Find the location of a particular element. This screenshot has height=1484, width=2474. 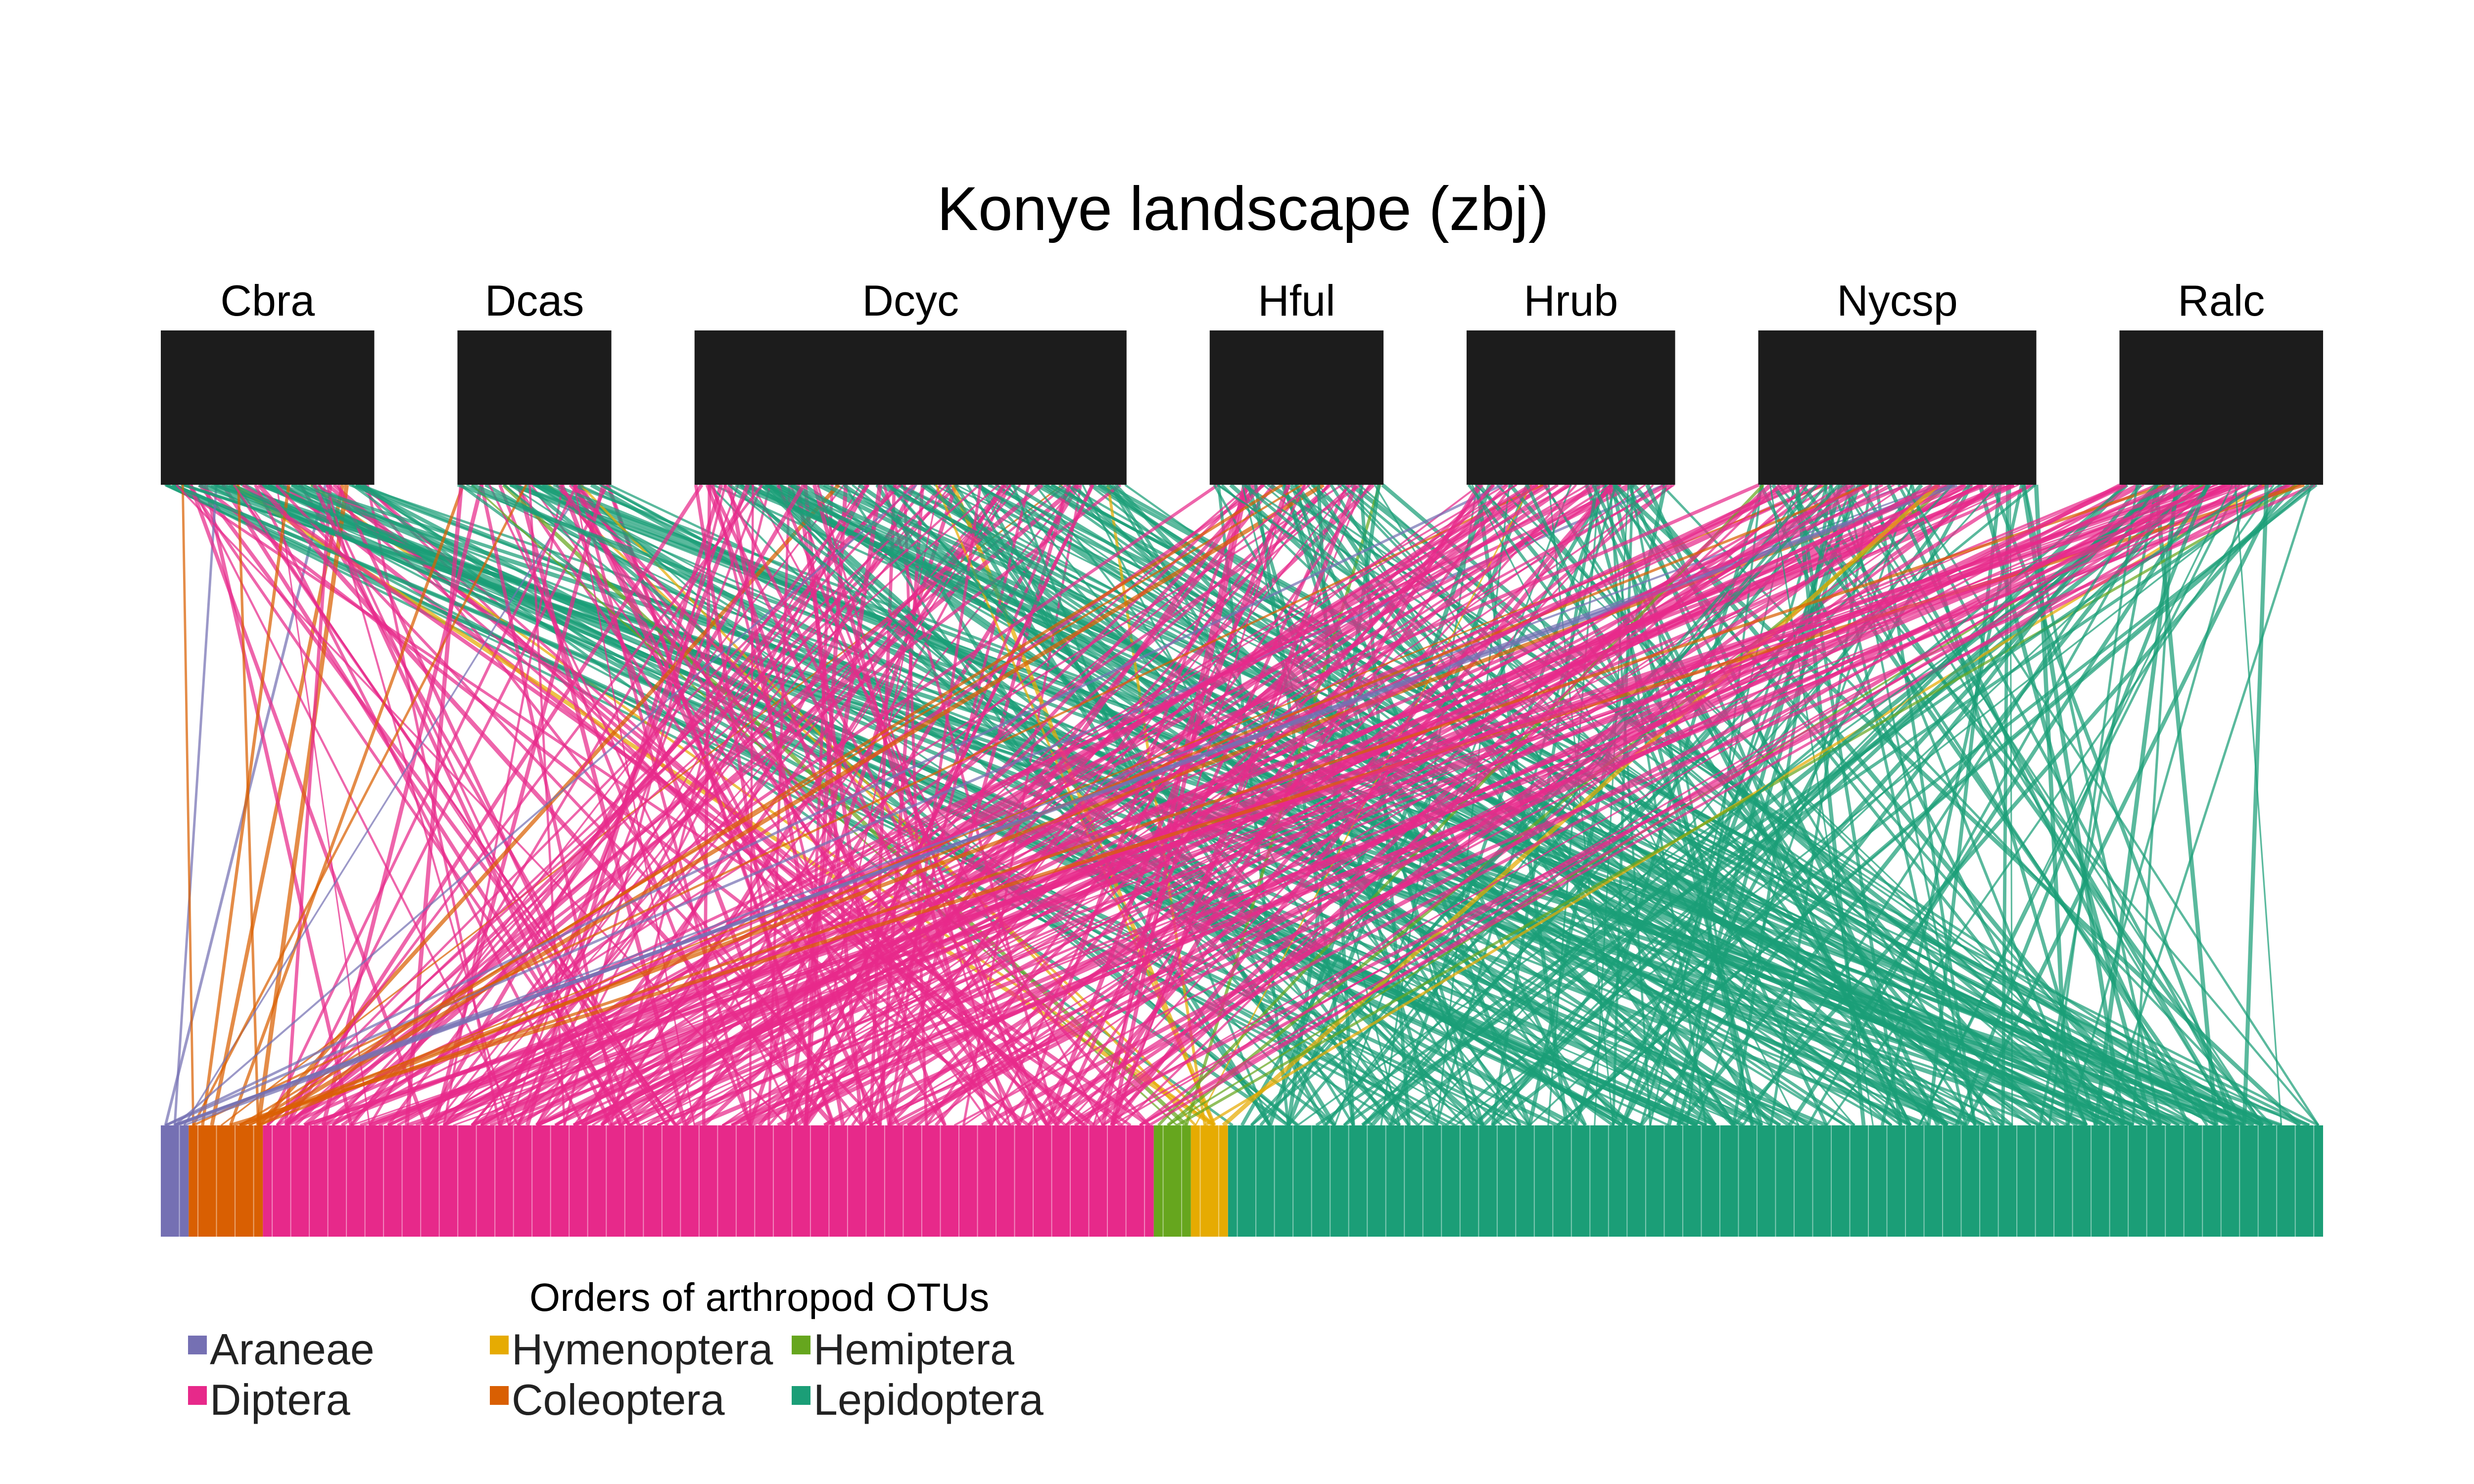

legend-swatch-lepidoptera is located at coordinates (801, 1395).